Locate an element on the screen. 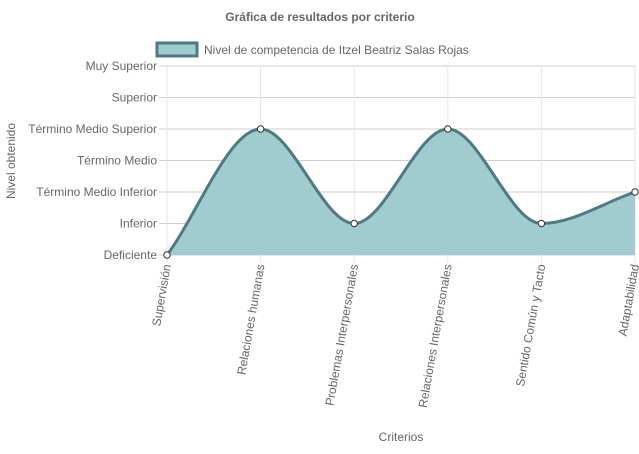 The width and height of the screenshot is (639, 454). x-tick-label: Relaciones Interpersonales is located at coordinates (435, 336).